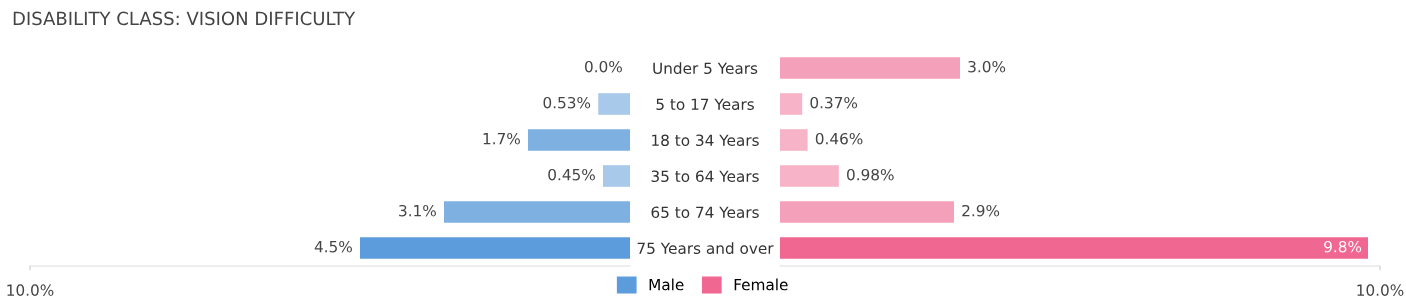  What do you see at coordinates (705, 248) in the screenshot?
I see `y-tick-label: 75 Years and over` at bounding box center [705, 248].